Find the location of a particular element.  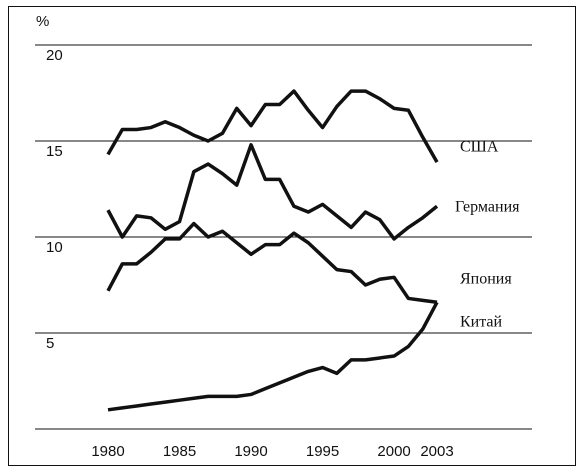

x-tick-label: 2003 is located at coordinates (436, 451).